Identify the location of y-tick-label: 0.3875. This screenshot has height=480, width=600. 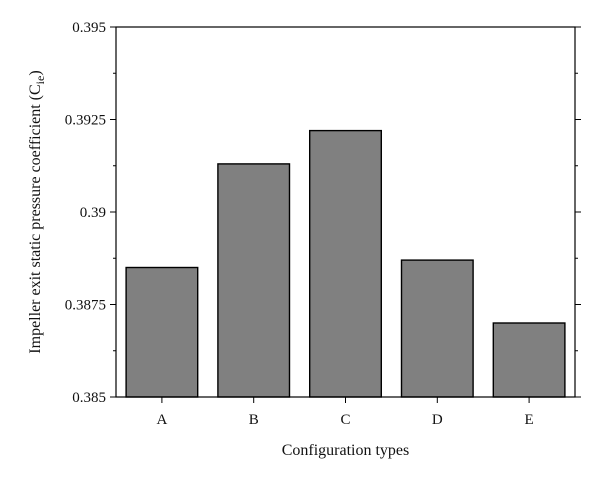
(85, 306).